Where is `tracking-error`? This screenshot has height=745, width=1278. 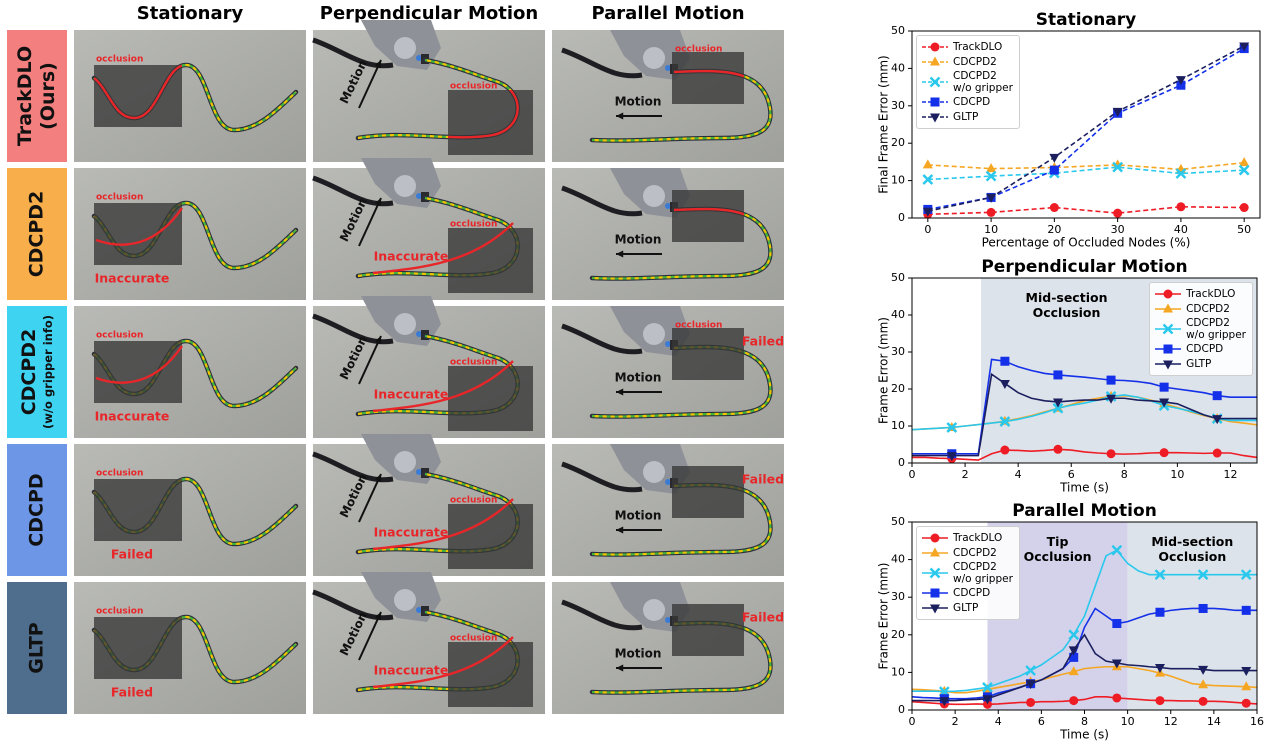 tracking-error is located at coordinates (139, 364).